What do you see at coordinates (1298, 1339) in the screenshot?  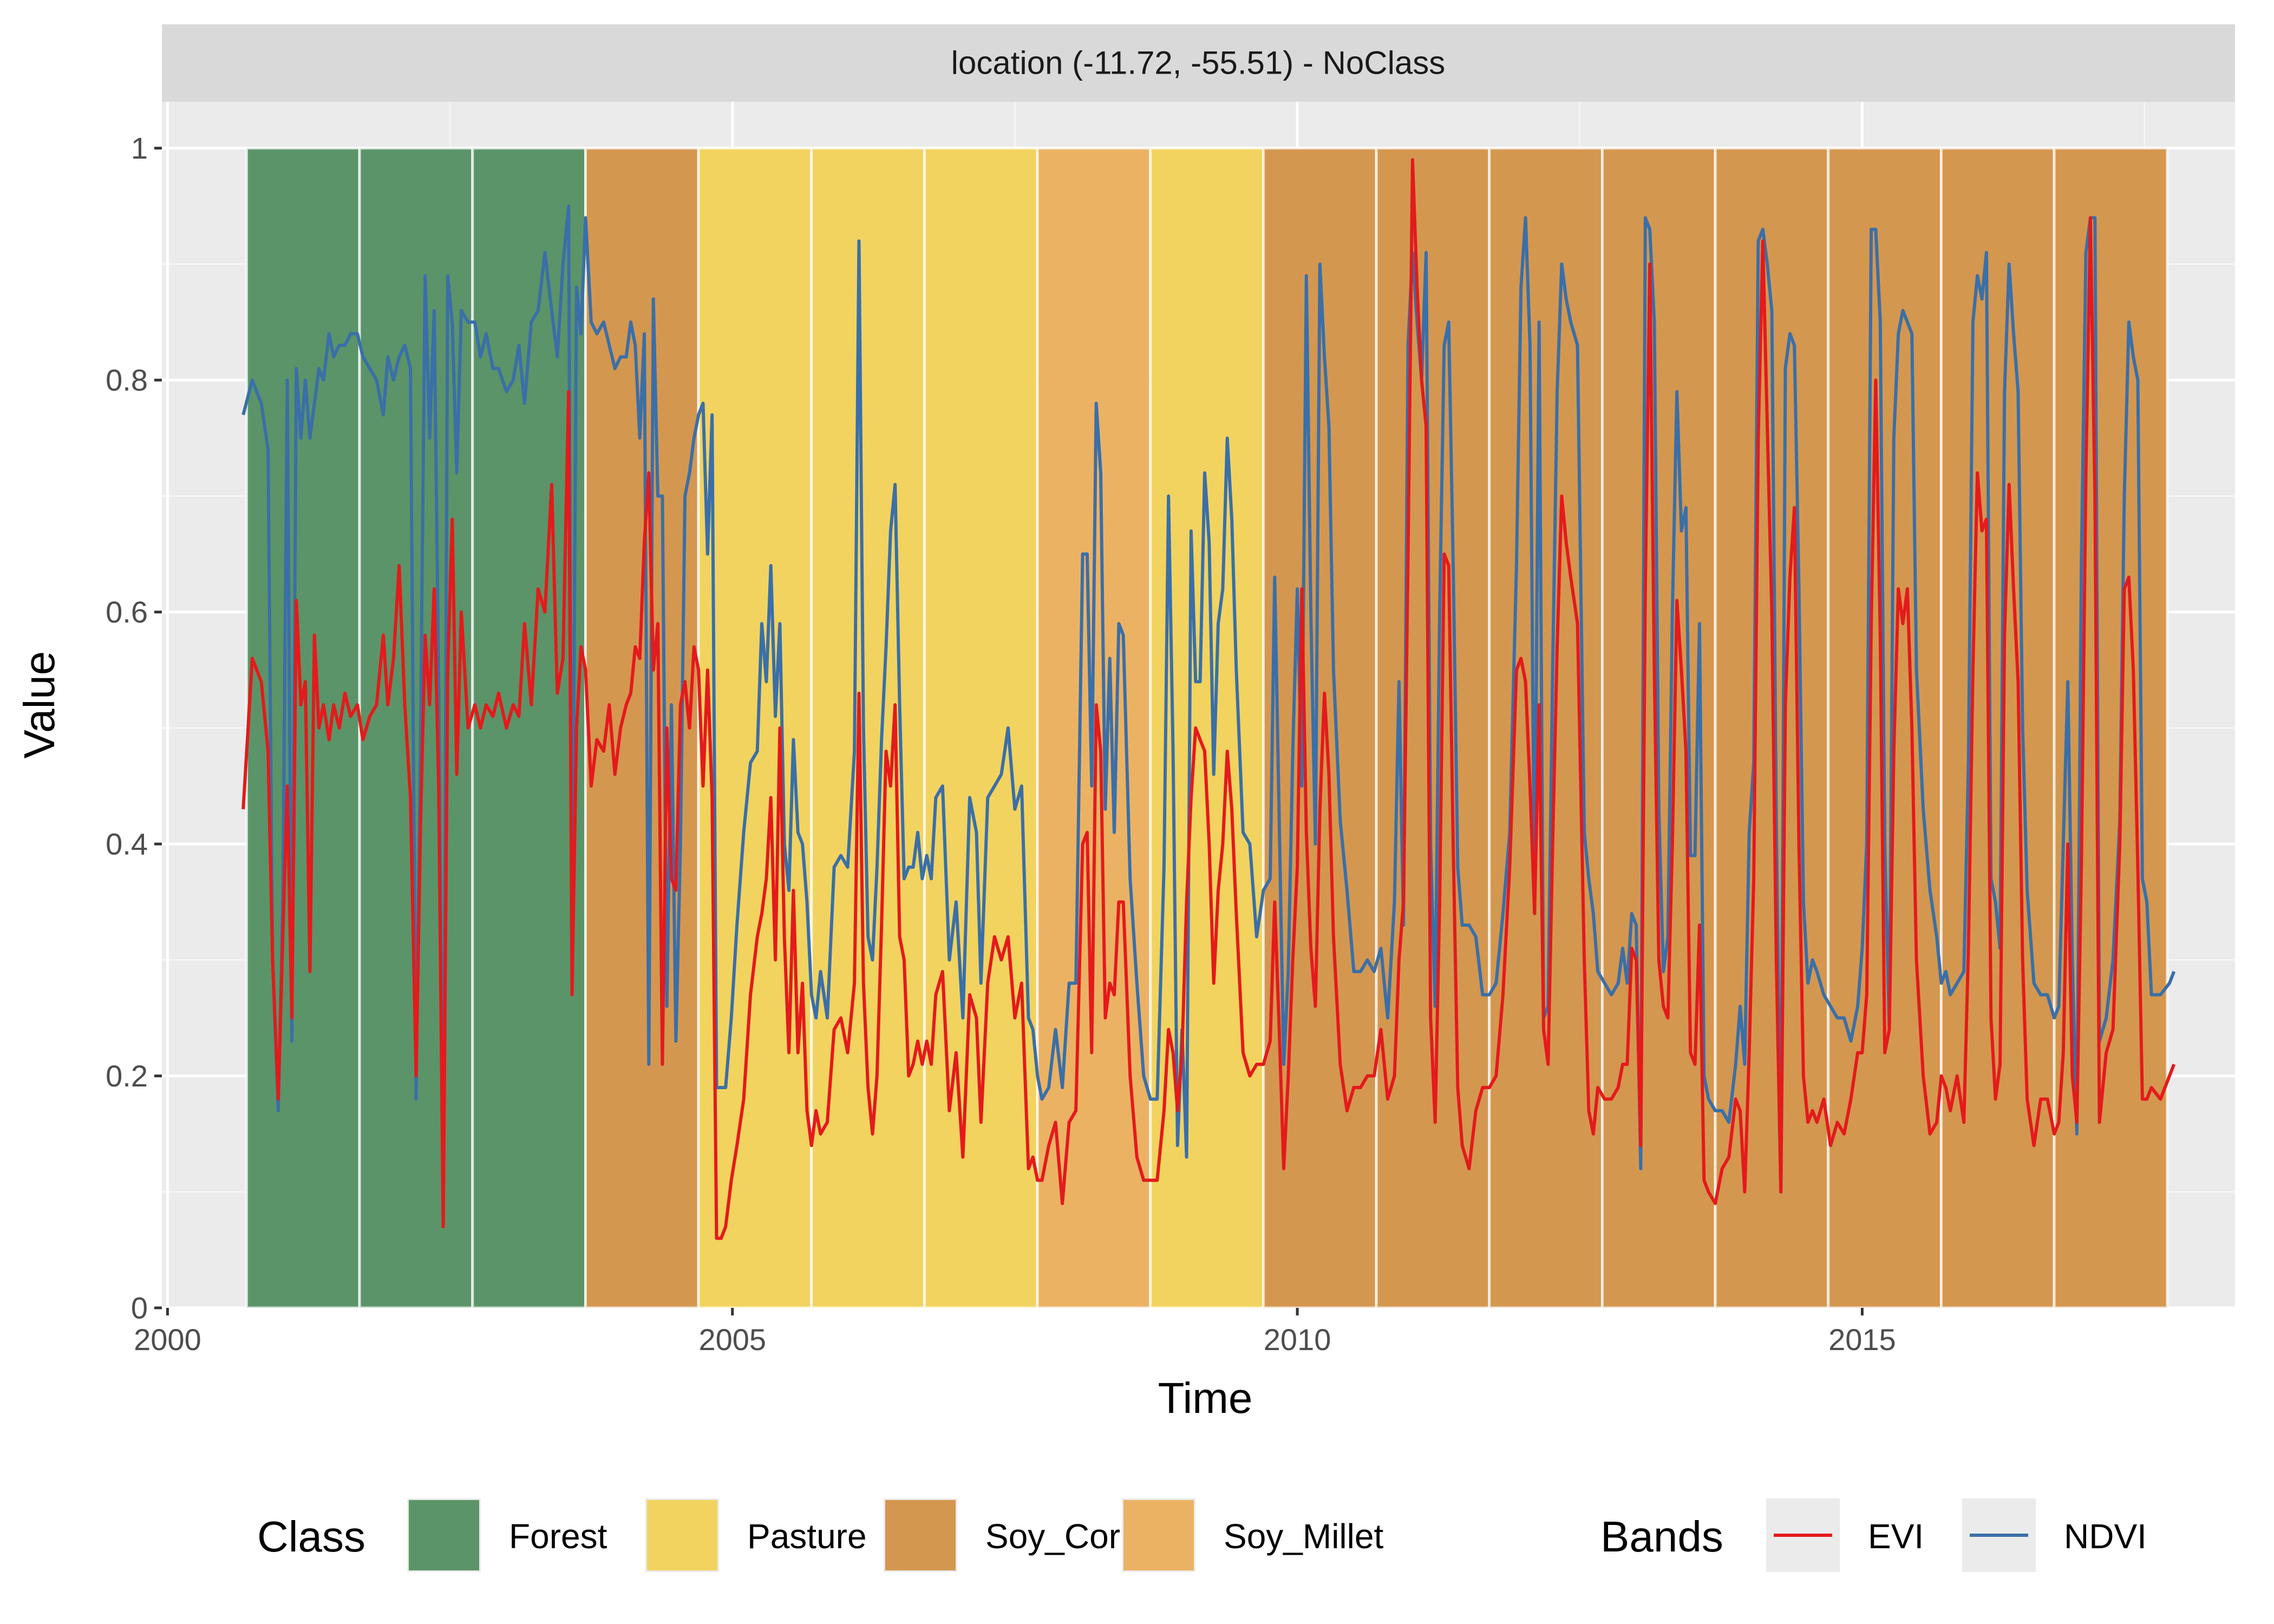 I see `x-tick-label: 2010` at bounding box center [1298, 1339].